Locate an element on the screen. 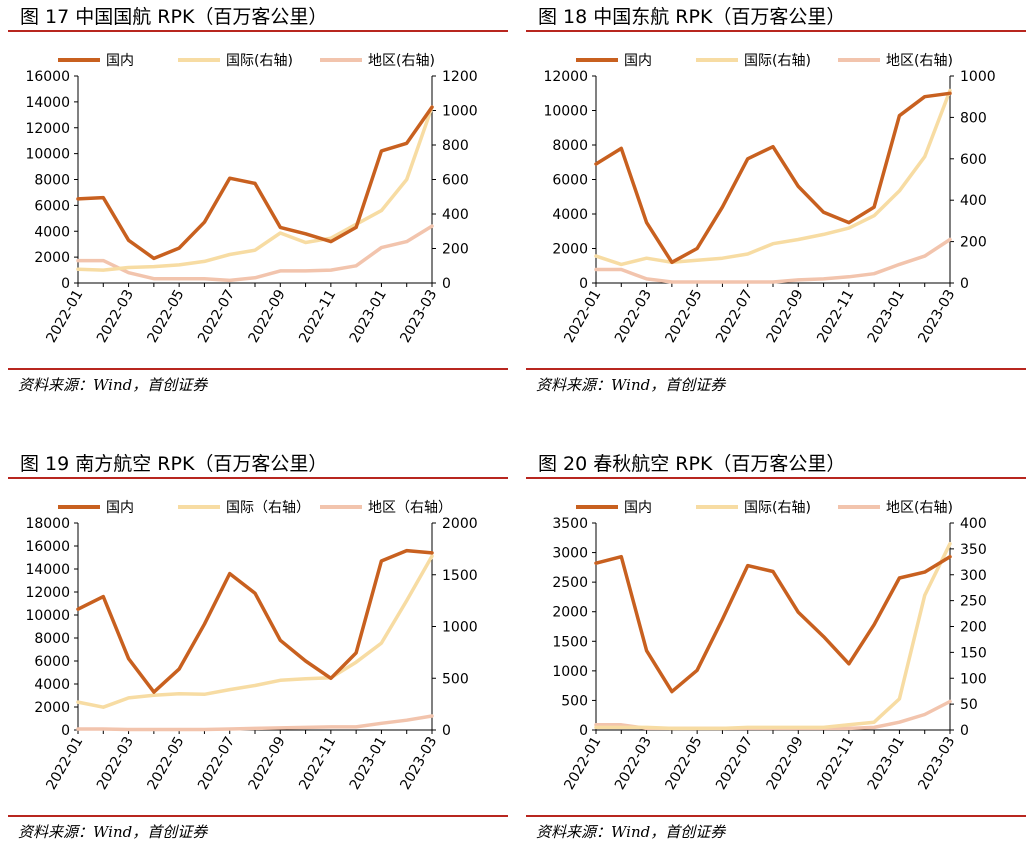 The height and width of the screenshot is (845, 1035). left-y-tick-label: 8000 is located at coordinates (570, 146).